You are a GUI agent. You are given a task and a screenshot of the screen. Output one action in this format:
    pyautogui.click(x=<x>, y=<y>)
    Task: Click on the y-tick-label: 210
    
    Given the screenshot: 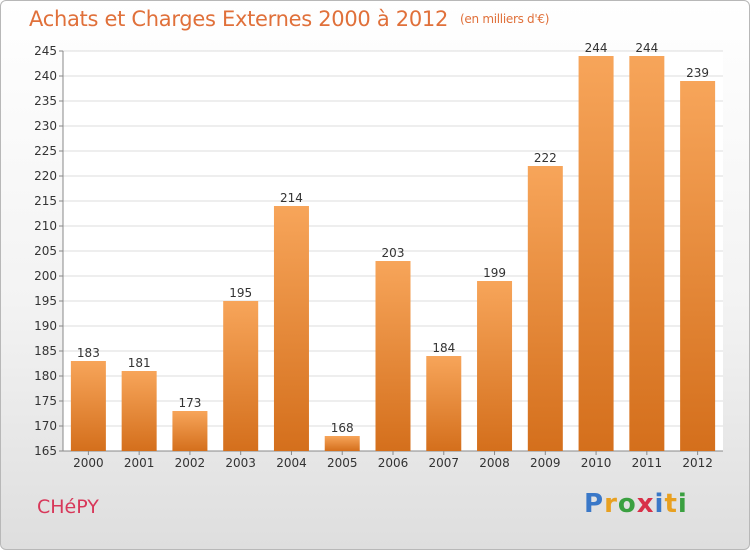 What is the action you would take?
    pyautogui.click(x=45, y=226)
    